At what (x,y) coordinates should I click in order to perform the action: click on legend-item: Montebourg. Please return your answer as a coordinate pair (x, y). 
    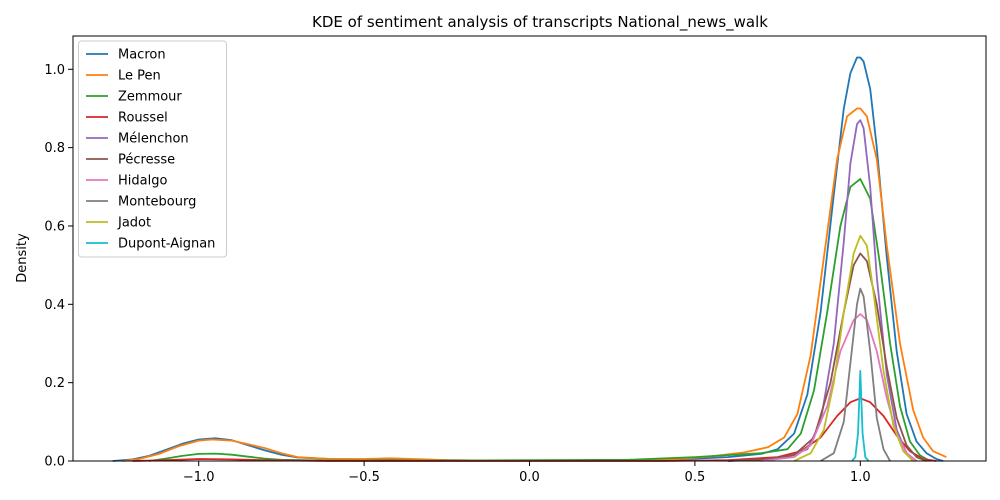
    Looking at the image, I should click on (141, 202).